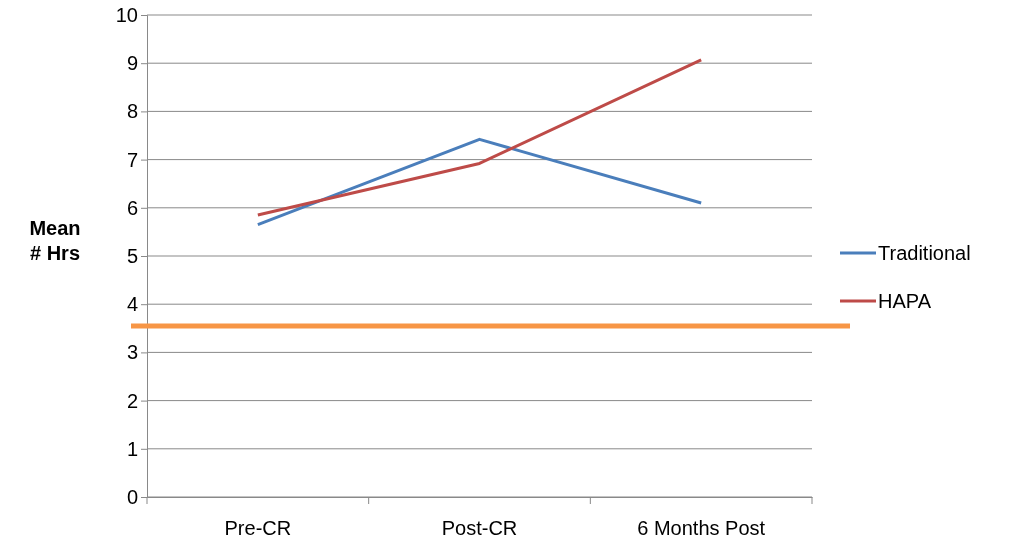 Image resolution: width=1024 pixels, height=552 pixels. I want to click on y-tick-label: 2, so click(132, 400).